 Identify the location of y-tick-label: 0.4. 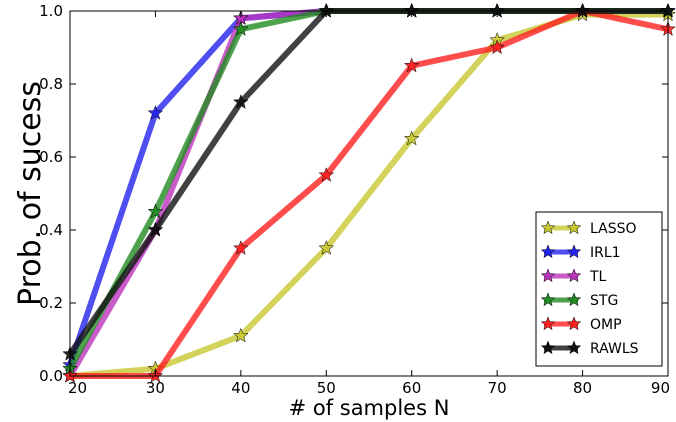
(51, 230).